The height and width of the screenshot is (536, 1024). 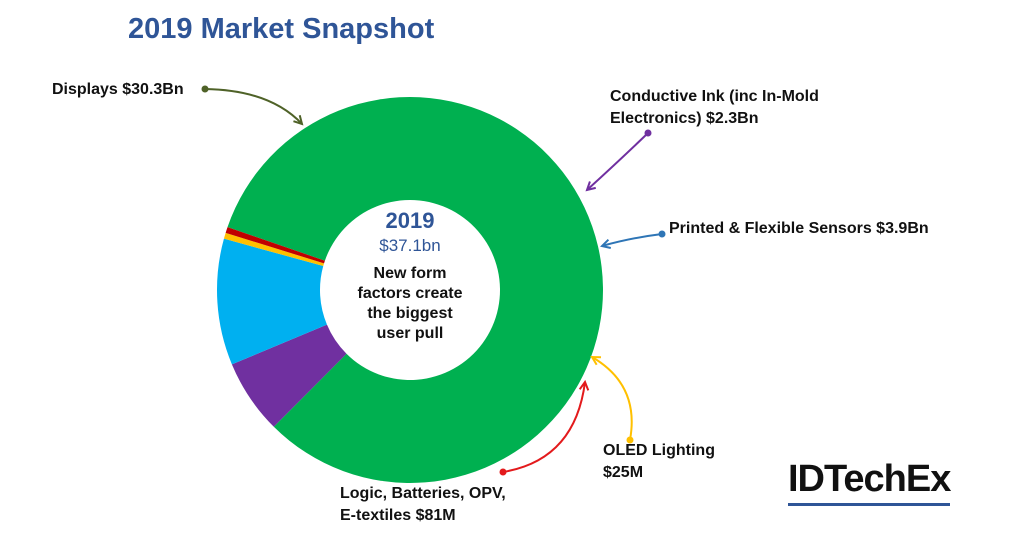 What do you see at coordinates (596, 360) in the screenshot?
I see `connector-arrow-oled` at bounding box center [596, 360].